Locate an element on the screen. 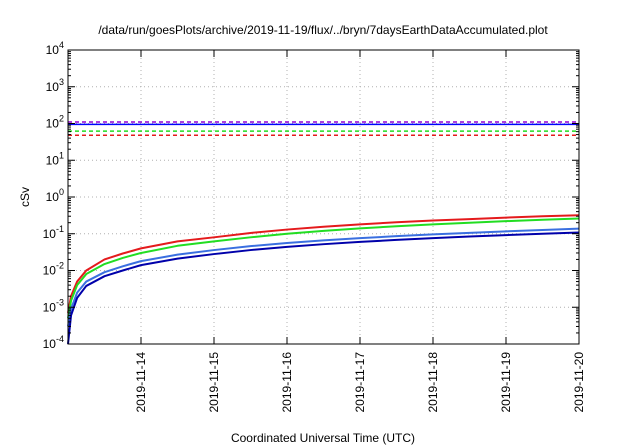  y-tick-exponent: -4 is located at coordinates (60, 339).